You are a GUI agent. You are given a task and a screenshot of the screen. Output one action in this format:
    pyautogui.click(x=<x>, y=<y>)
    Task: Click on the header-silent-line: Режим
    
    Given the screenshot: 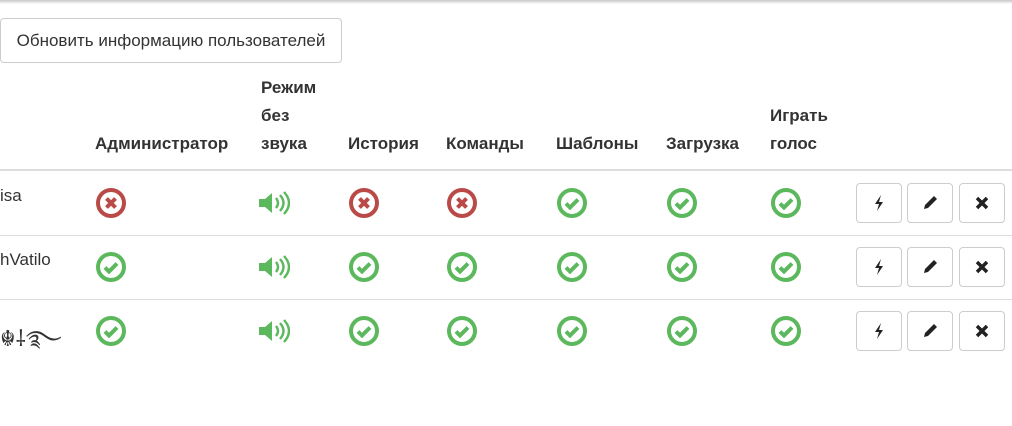 What is the action you would take?
    pyautogui.click(x=289, y=87)
    